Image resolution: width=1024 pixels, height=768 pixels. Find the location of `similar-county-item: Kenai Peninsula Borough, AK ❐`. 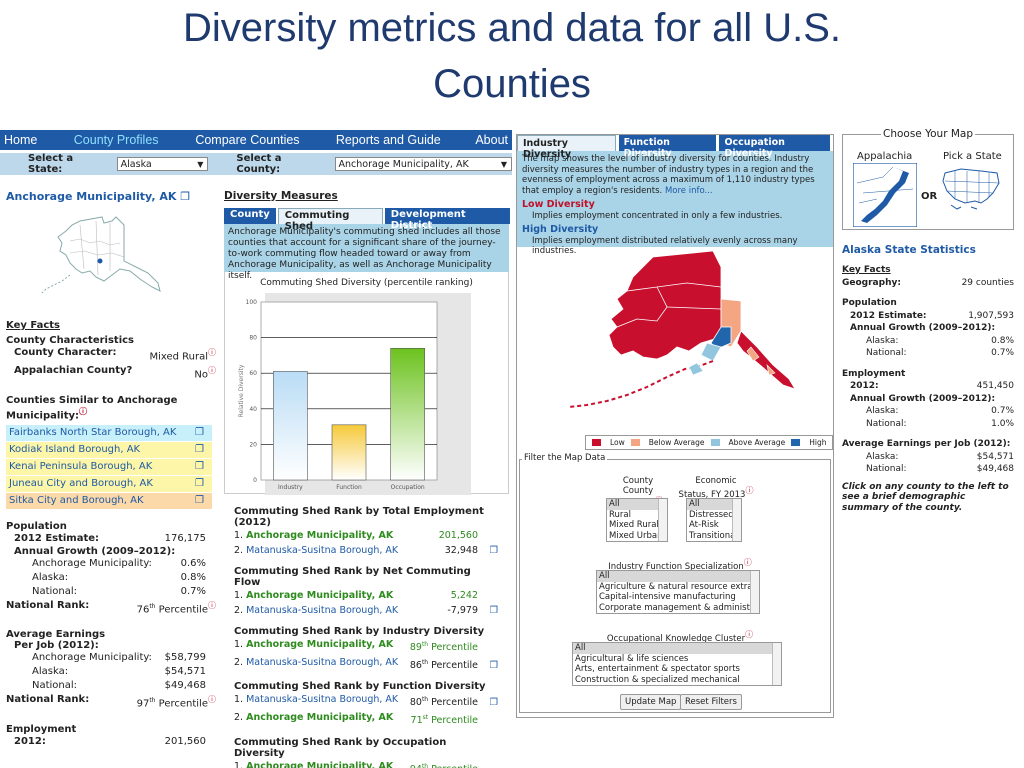

similar-county-item: Kenai Peninsula Borough, AK ❐ is located at coordinates (109, 466).